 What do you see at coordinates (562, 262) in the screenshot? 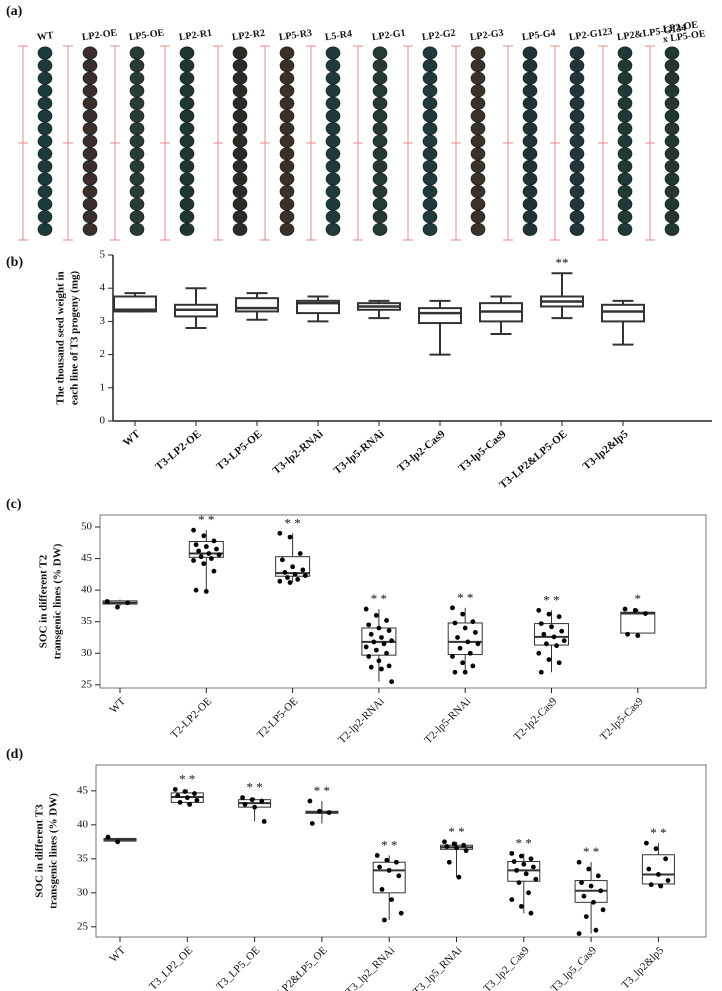
I see `significance-mark: **` at bounding box center [562, 262].